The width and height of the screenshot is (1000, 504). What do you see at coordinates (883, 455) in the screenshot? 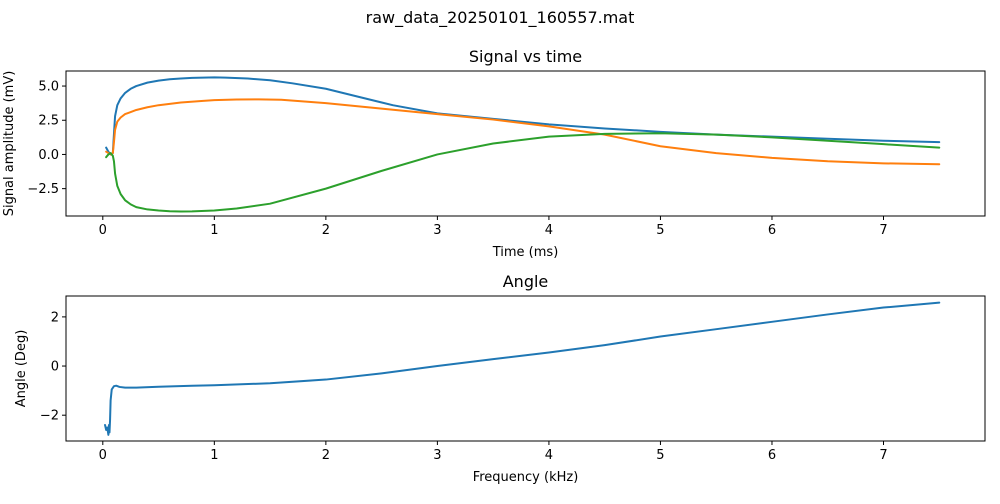
I see `angle-xtick-label: 7` at bounding box center [883, 455].